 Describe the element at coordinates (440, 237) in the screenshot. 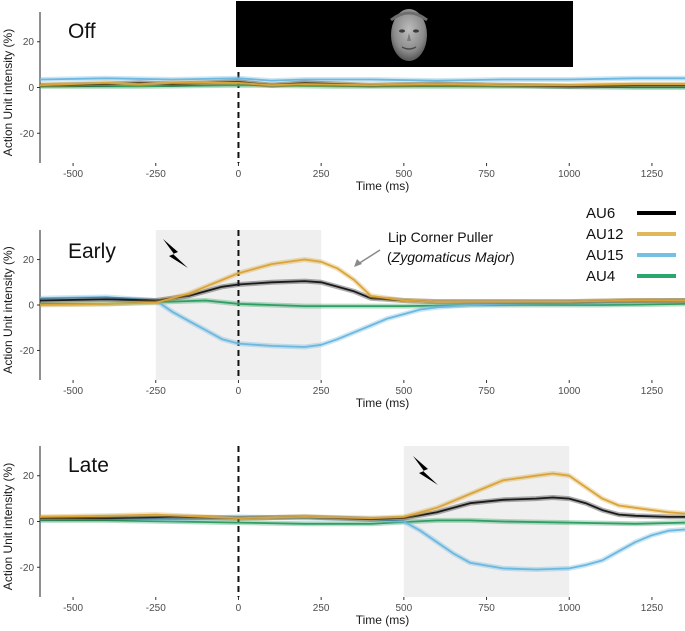

I see `annotation-line1: Lip Corner Puller` at that location.